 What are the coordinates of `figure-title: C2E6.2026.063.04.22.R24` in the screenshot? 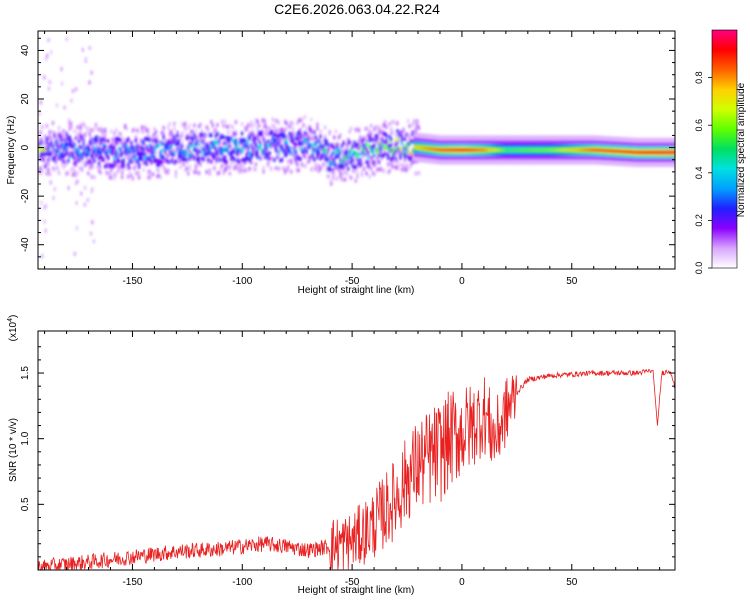 It's located at (357, 9).